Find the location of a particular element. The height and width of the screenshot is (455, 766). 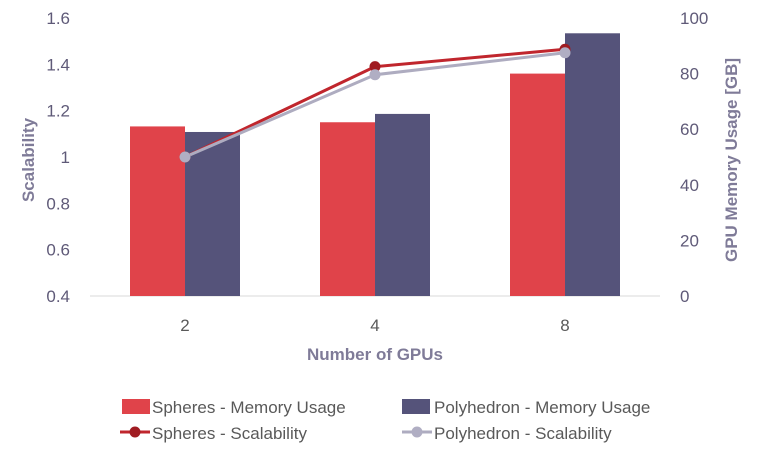

legend-label-polyhedron-scalability: Polyhedron - Scalability is located at coordinates (523, 433).